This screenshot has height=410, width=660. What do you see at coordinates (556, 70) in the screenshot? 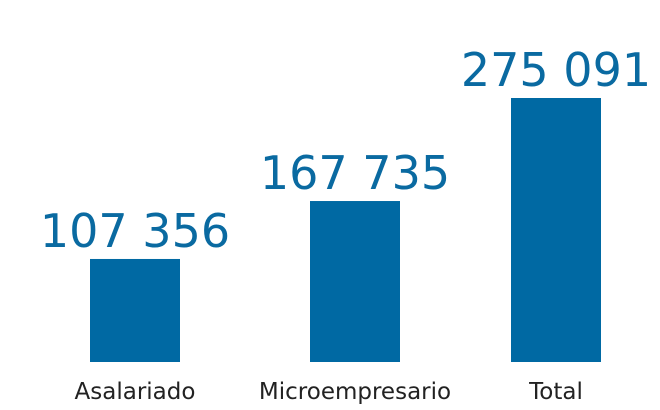
I see `value-label: 275 091` at bounding box center [556, 70].